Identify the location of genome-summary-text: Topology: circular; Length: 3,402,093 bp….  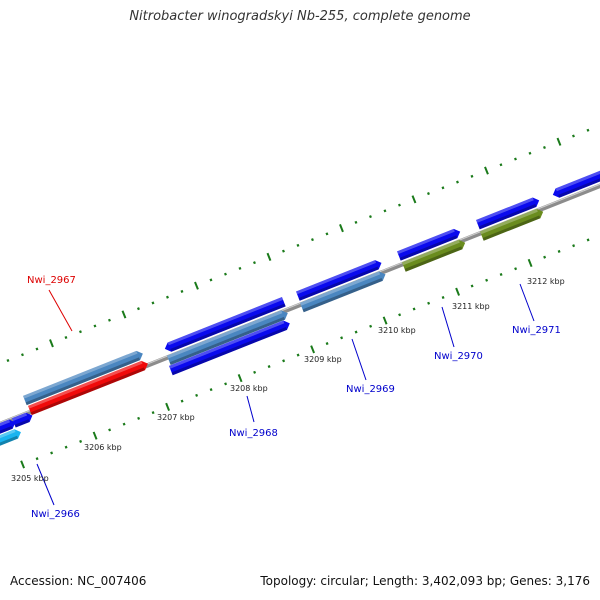
(425, 581).